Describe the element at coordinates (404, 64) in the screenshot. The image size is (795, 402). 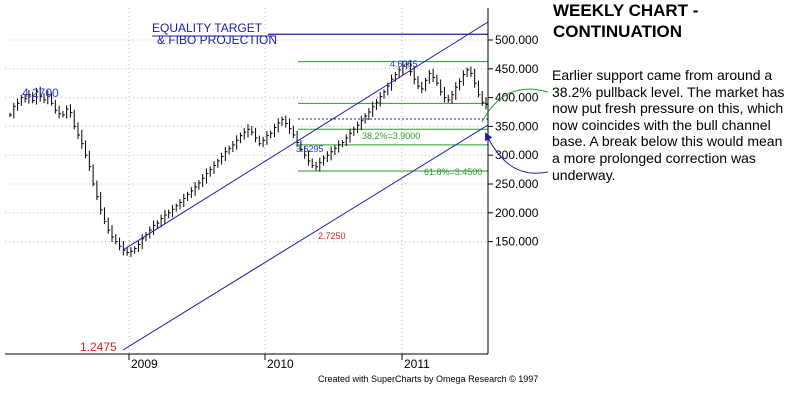
I see `label-high-2011: 4.6255` at that location.